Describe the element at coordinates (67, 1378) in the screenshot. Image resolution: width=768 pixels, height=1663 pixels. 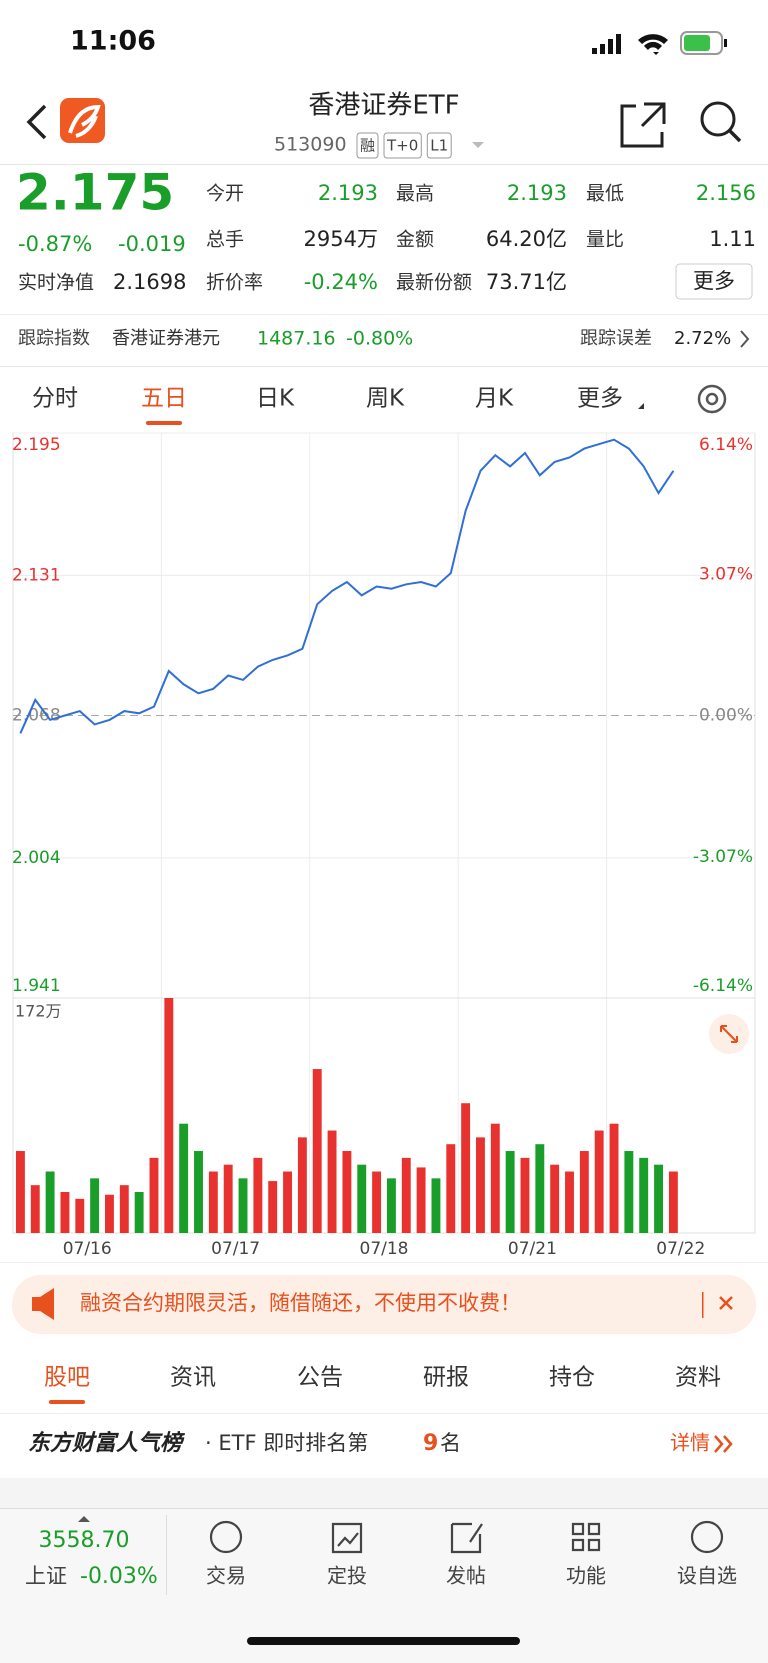
I see `content-tab: 股吧` at that location.